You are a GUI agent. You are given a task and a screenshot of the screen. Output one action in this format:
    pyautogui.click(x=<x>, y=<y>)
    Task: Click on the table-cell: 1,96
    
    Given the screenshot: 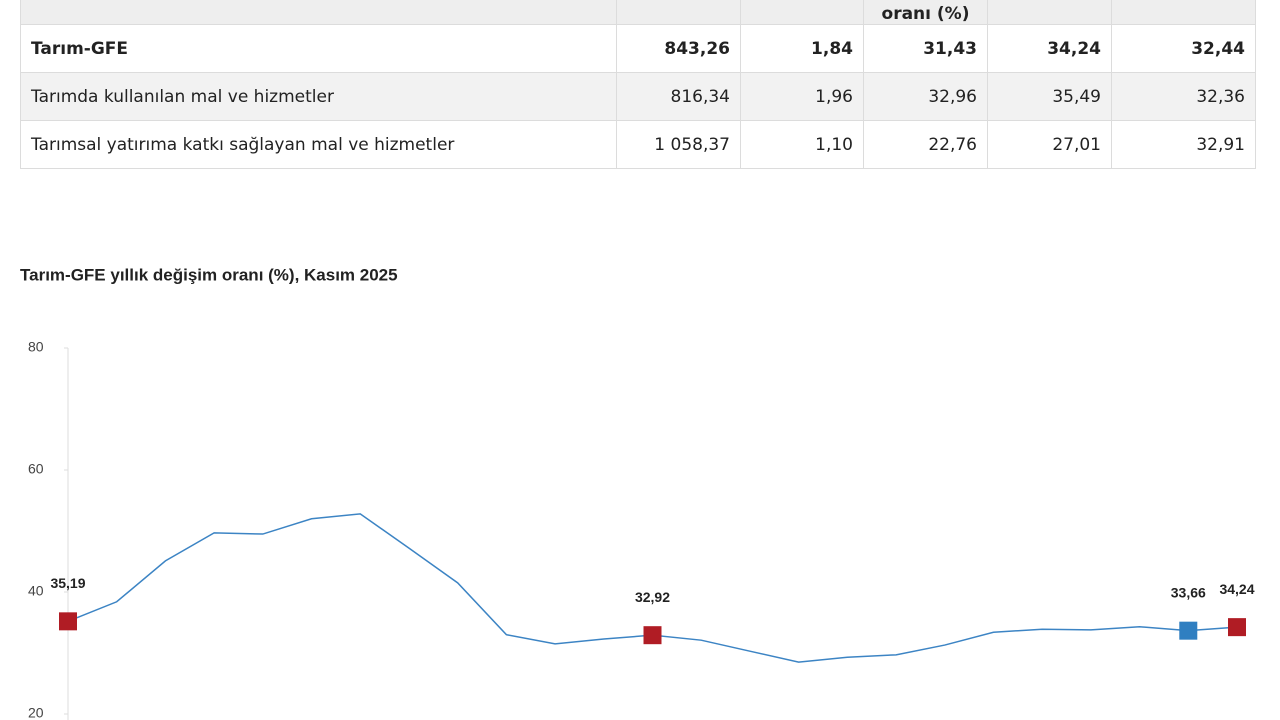 What is the action you would take?
    pyautogui.click(x=802, y=96)
    